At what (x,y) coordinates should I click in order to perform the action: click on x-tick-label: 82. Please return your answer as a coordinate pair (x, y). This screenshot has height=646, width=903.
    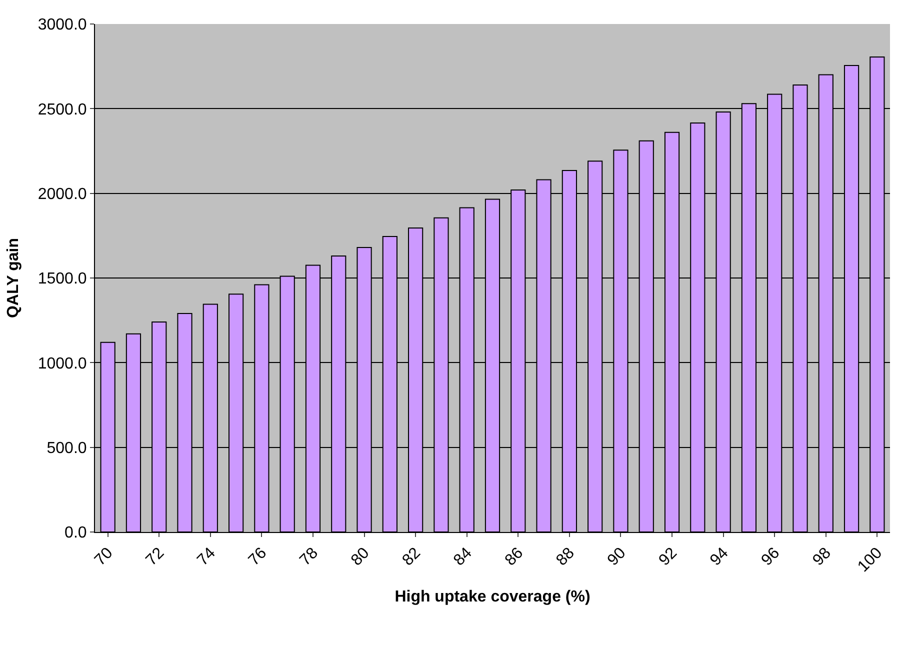
    Looking at the image, I should click on (411, 557).